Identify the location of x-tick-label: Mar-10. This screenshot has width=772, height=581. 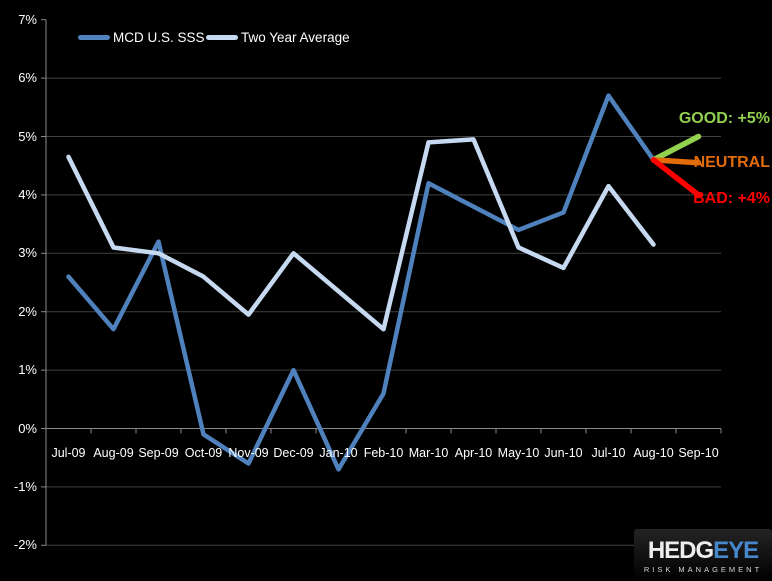
(428, 453).